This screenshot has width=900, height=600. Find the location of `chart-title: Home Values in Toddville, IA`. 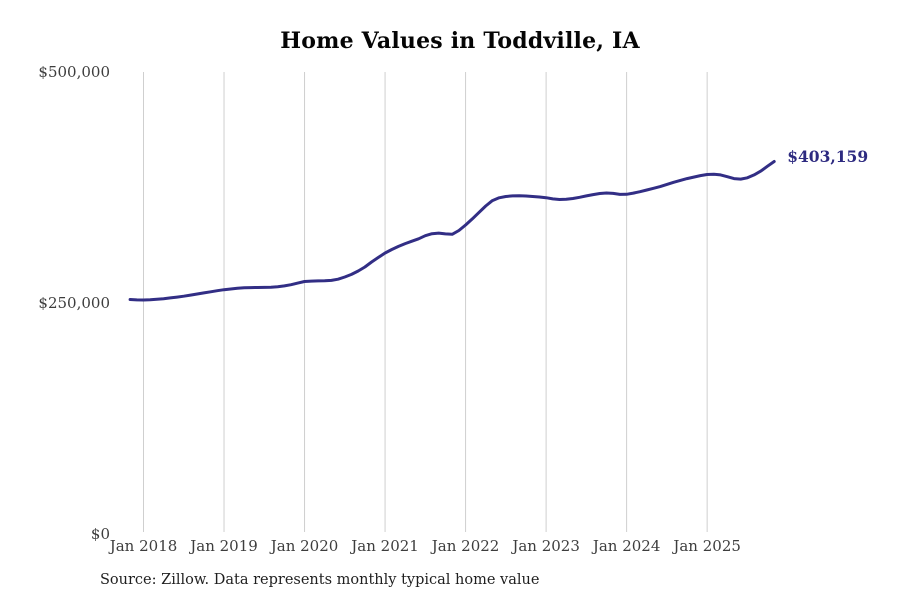

chart-title: Home Values in Toddville, IA is located at coordinates (460, 41).